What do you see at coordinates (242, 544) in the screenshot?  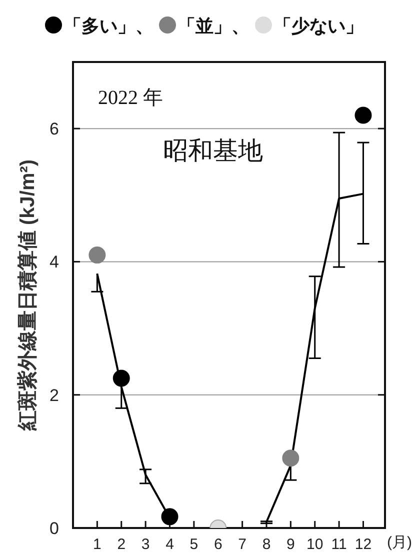 I see `x-tick-label: 7` at bounding box center [242, 544].